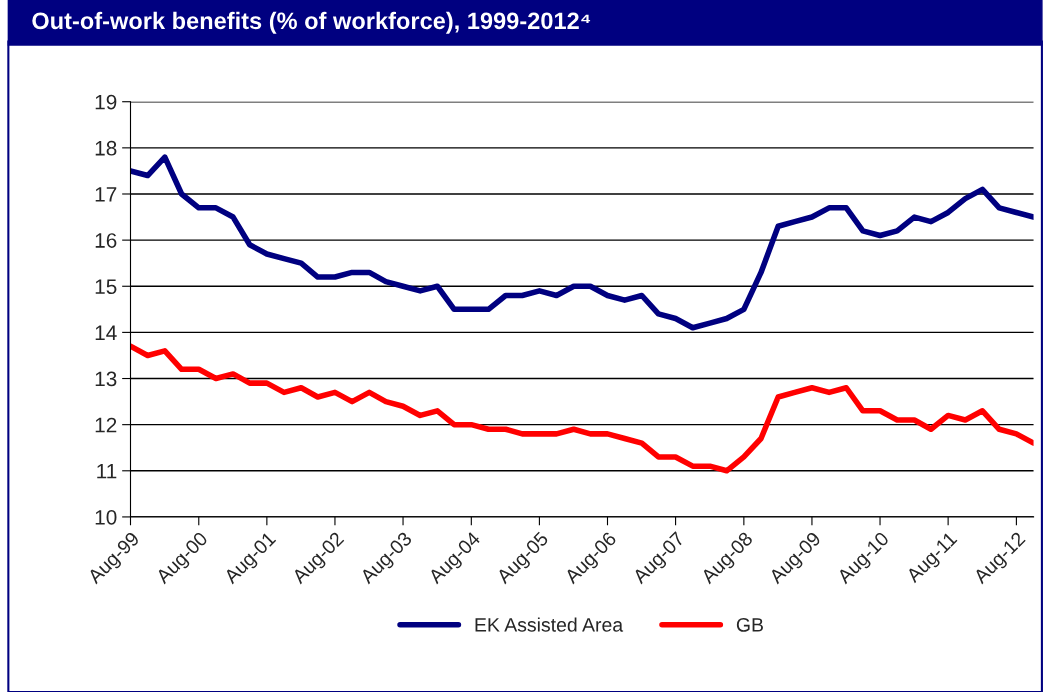 The image size is (1044, 692). Describe the element at coordinates (749, 624) in the screenshot. I see `legend-label: GB` at that location.